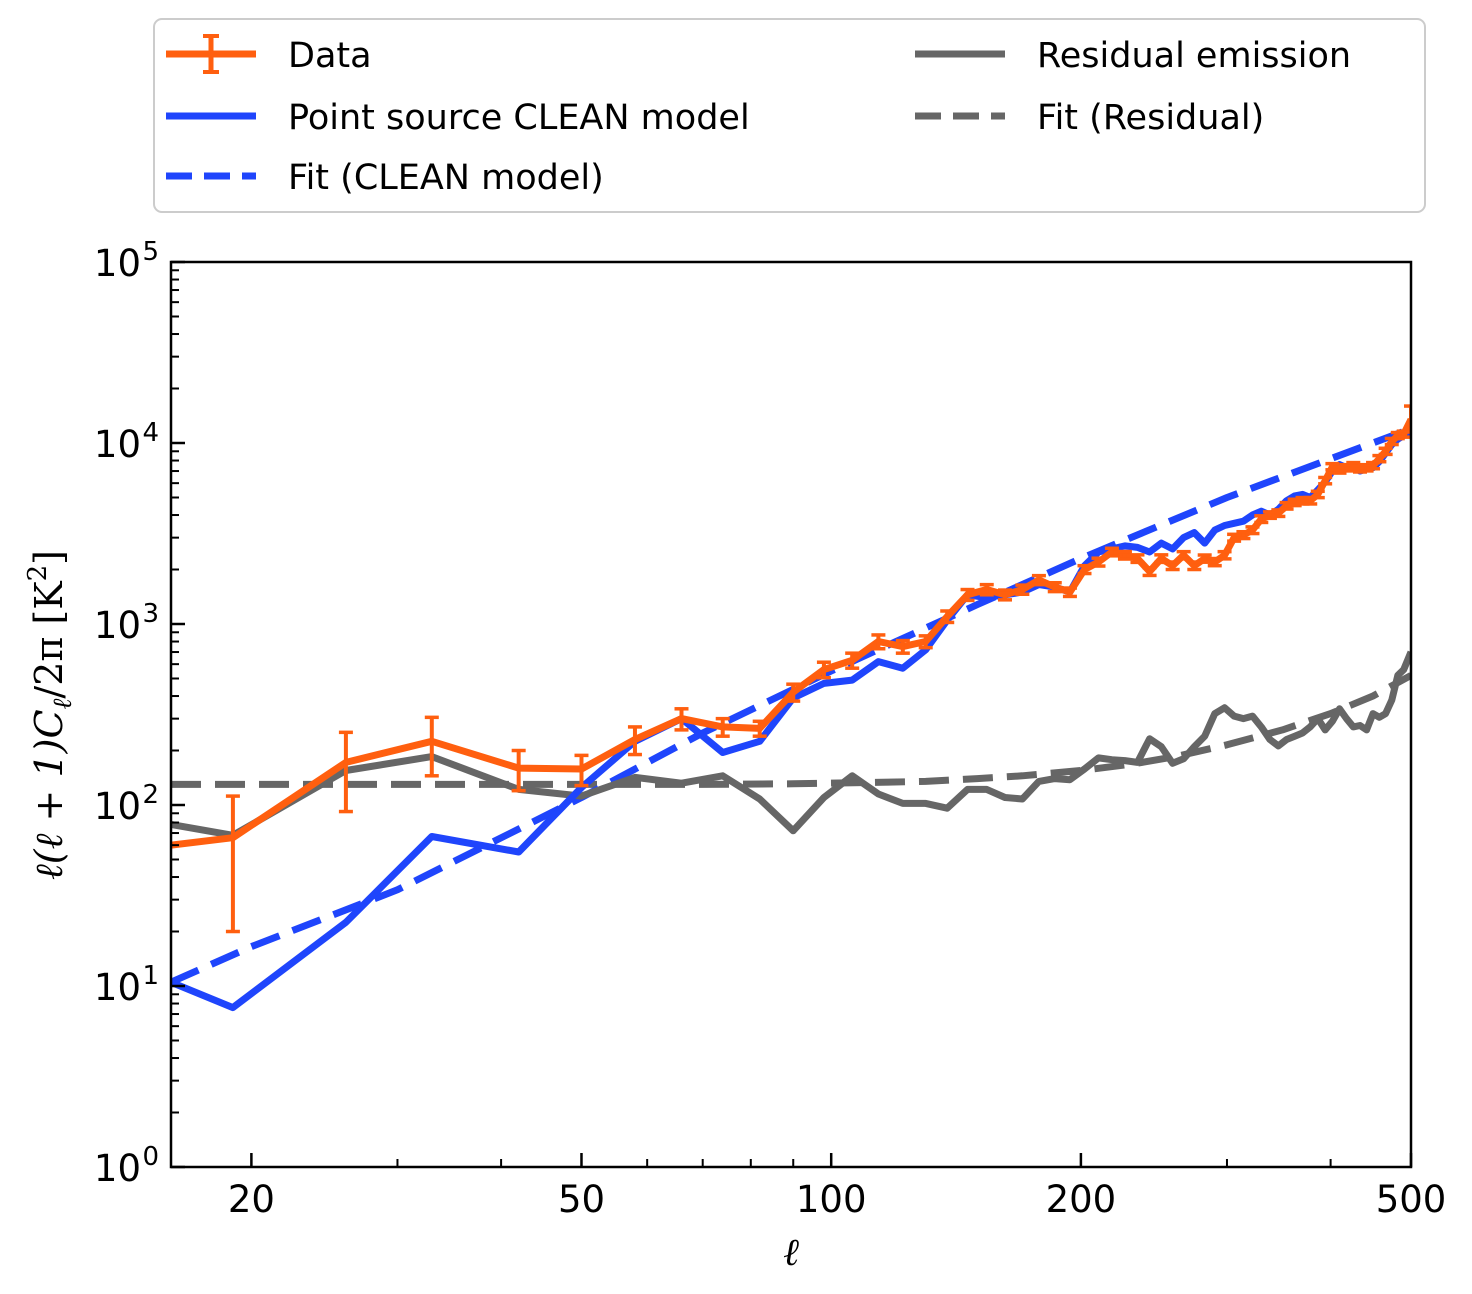 This screenshot has width=1472, height=1294. What do you see at coordinates (1150, 118) in the screenshot?
I see `legend-label-residual-fit: Fit (Residual)` at bounding box center [1150, 118].